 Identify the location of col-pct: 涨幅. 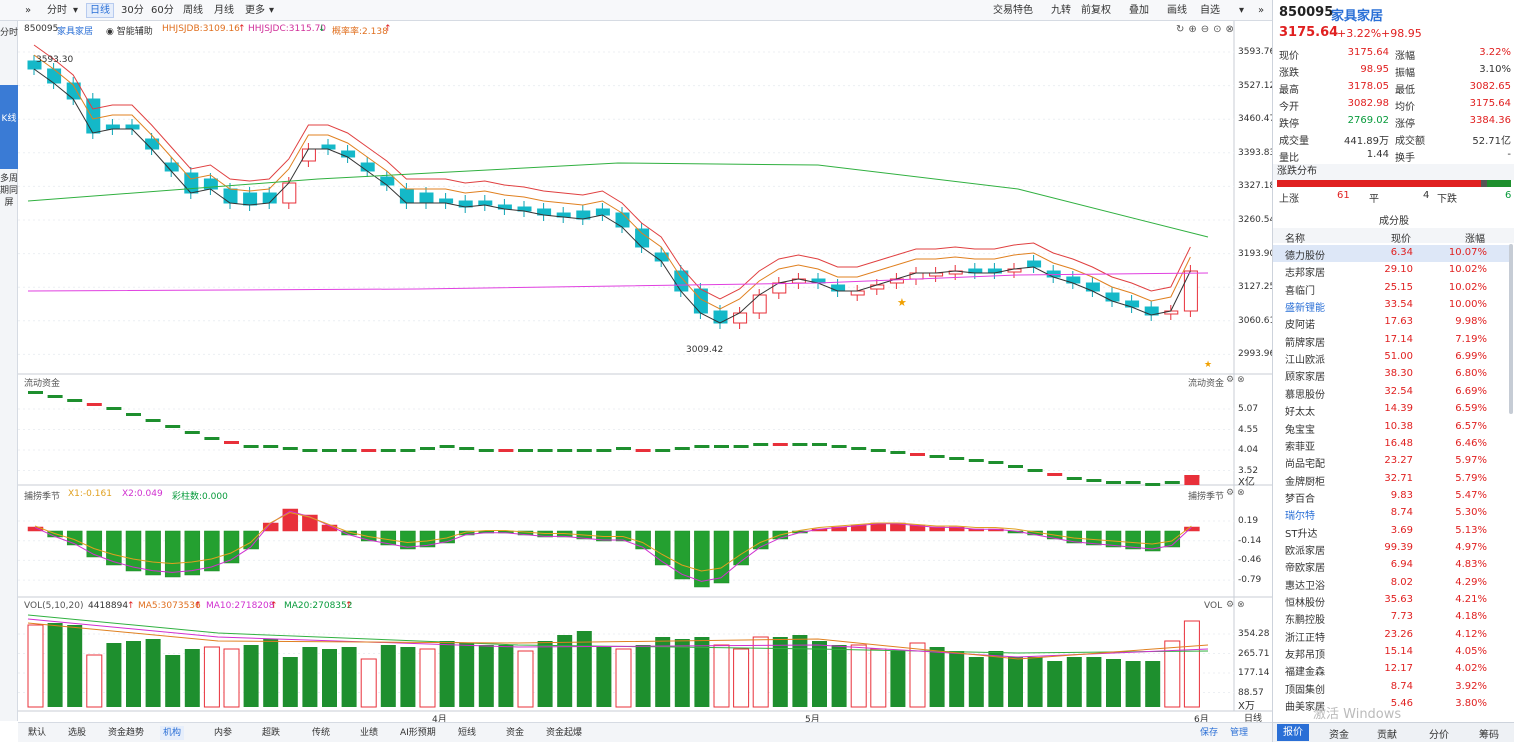
(1475, 239).